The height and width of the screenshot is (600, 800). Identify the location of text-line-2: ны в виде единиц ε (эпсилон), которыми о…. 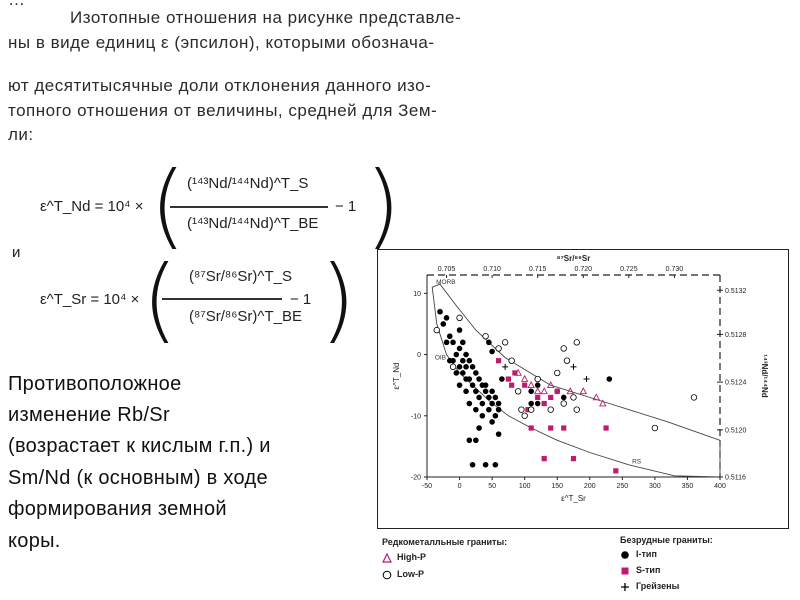
(221, 42).